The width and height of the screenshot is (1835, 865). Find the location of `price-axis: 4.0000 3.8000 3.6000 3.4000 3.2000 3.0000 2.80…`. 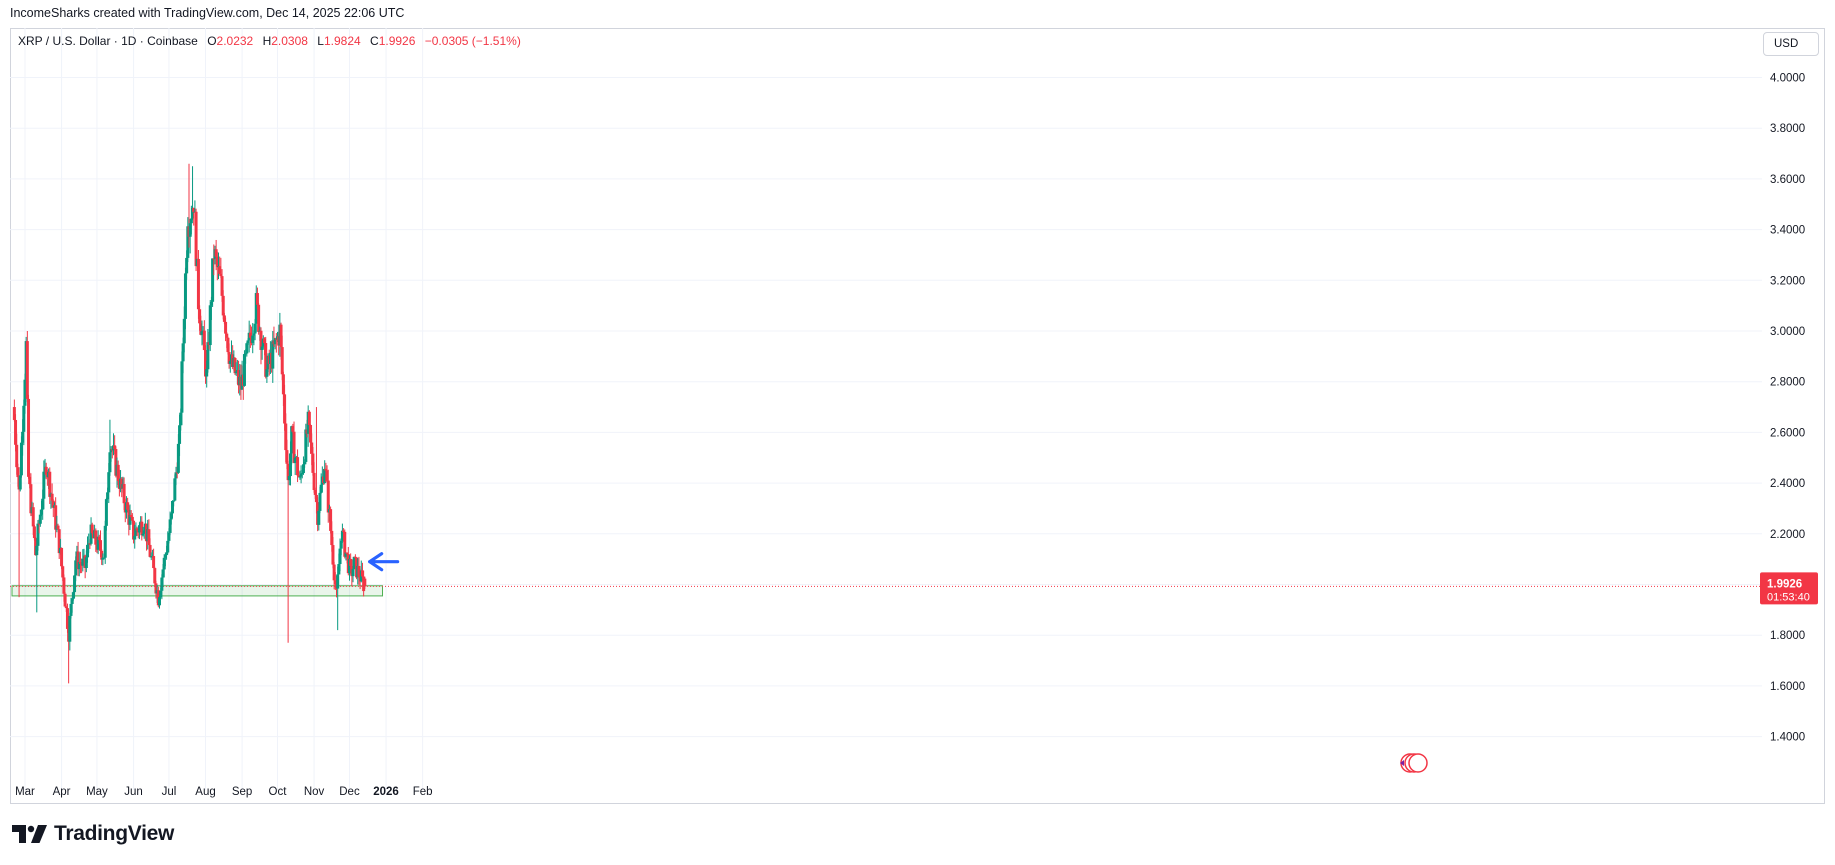

price-axis: 4.0000 3.8000 3.6000 3.4000 3.2000 3.0000 2.80… is located at coordinates (1789, 408).